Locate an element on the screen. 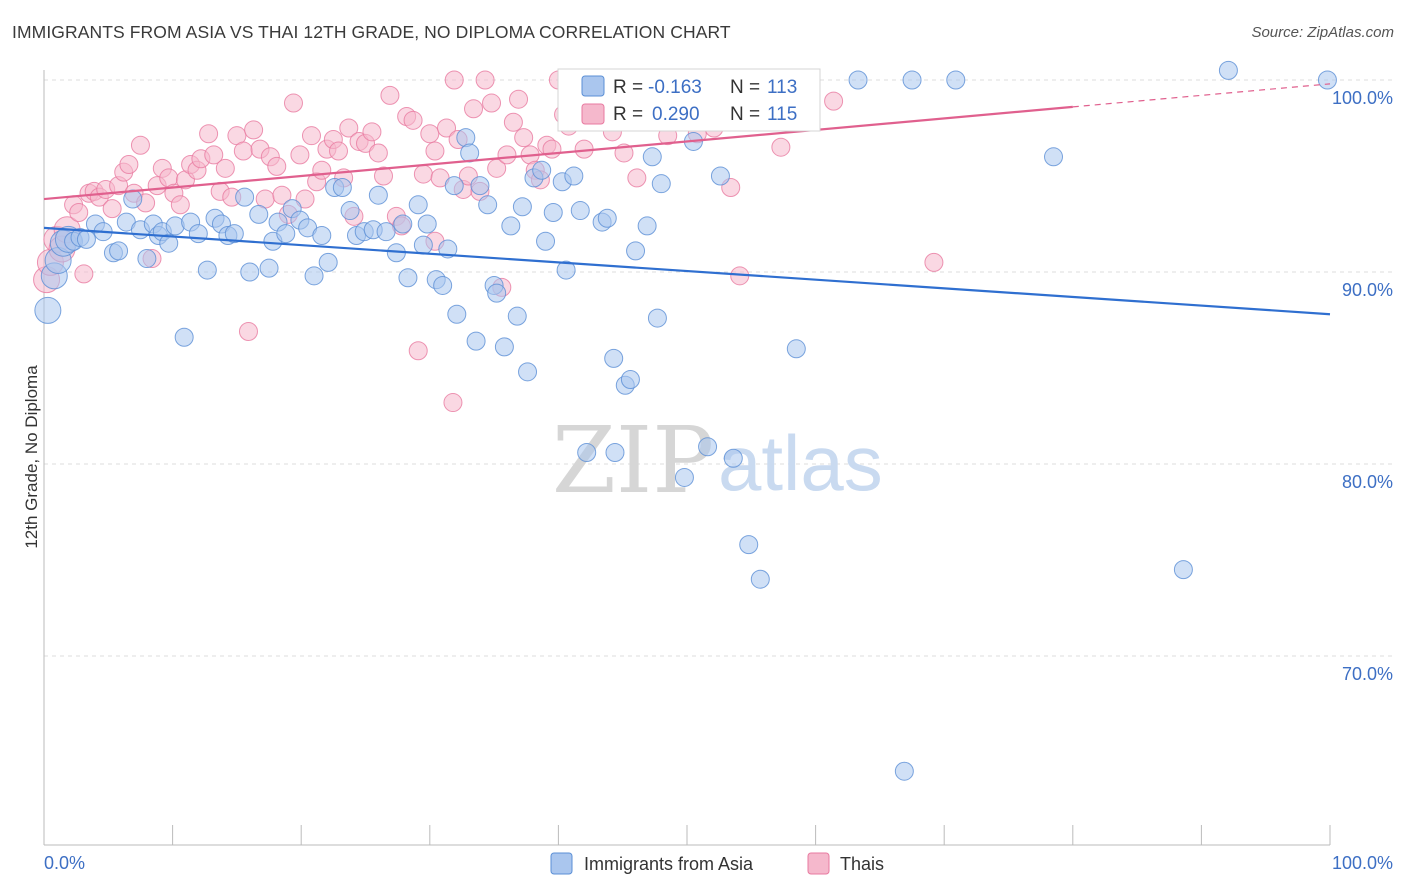 The image size is (1406, 892). bottom-legend-label-thais: Thais is located at coordinates (862, 864).